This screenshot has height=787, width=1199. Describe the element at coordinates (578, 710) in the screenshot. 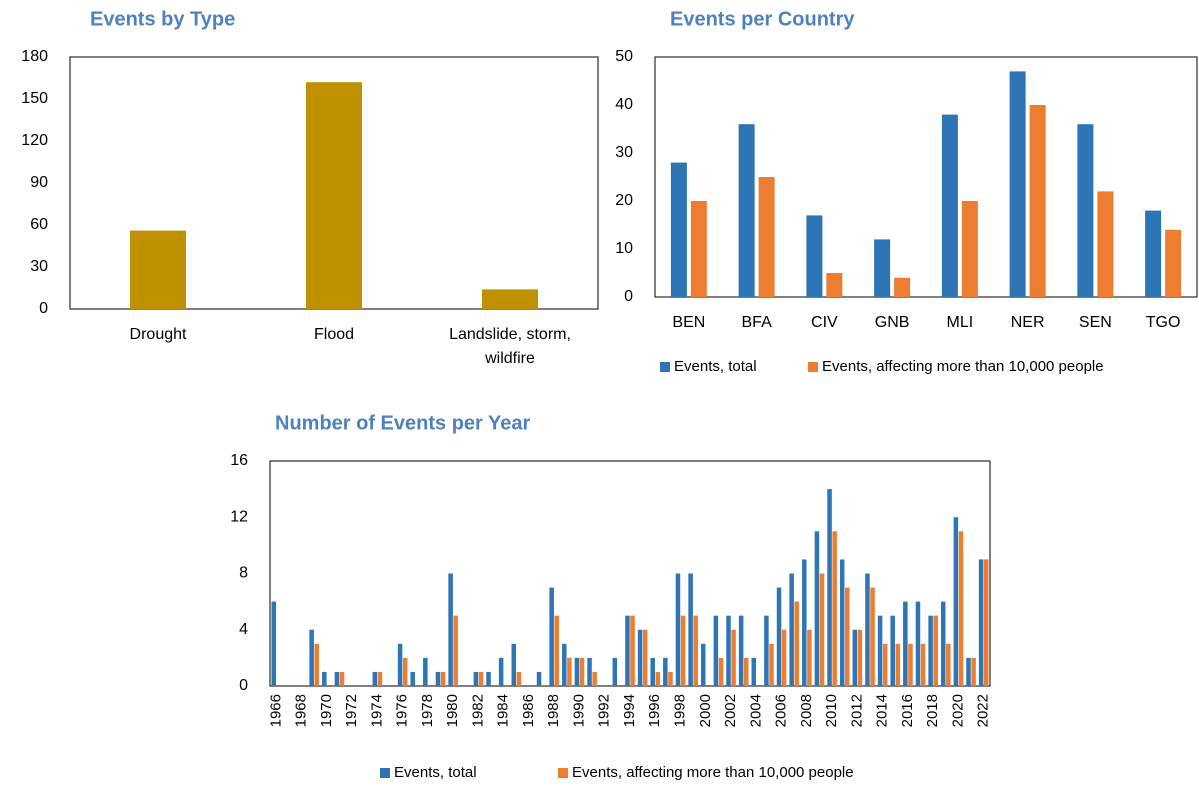

I see `x-tick-label: 1990` at that location.